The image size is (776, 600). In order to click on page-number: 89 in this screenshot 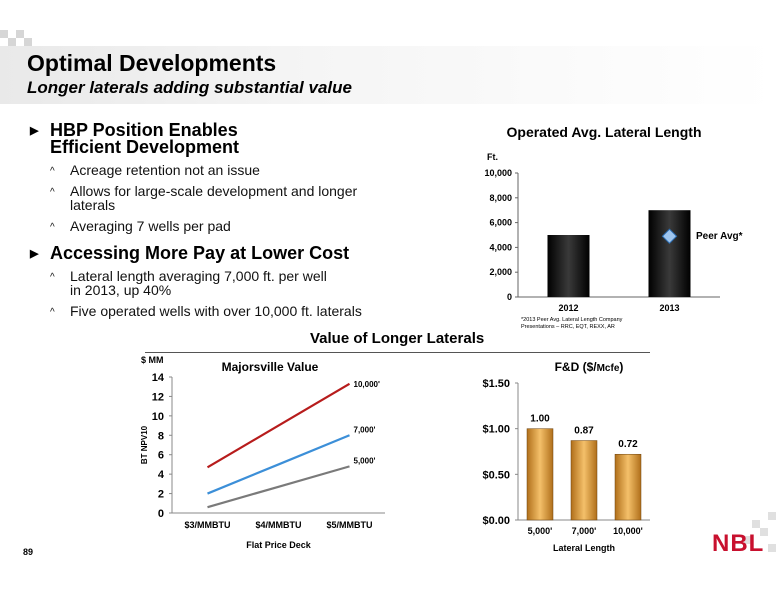, I will do `click(28, 552)`.